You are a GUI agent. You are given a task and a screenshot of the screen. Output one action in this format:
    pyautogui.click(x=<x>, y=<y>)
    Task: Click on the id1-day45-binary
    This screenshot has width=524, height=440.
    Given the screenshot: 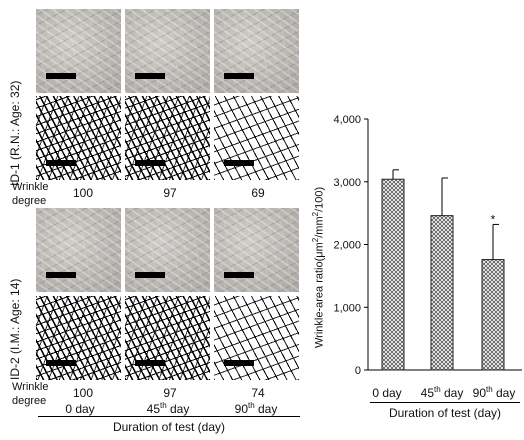 What is the action you would take?
    pyautogui.click(x=167, y=138)
    